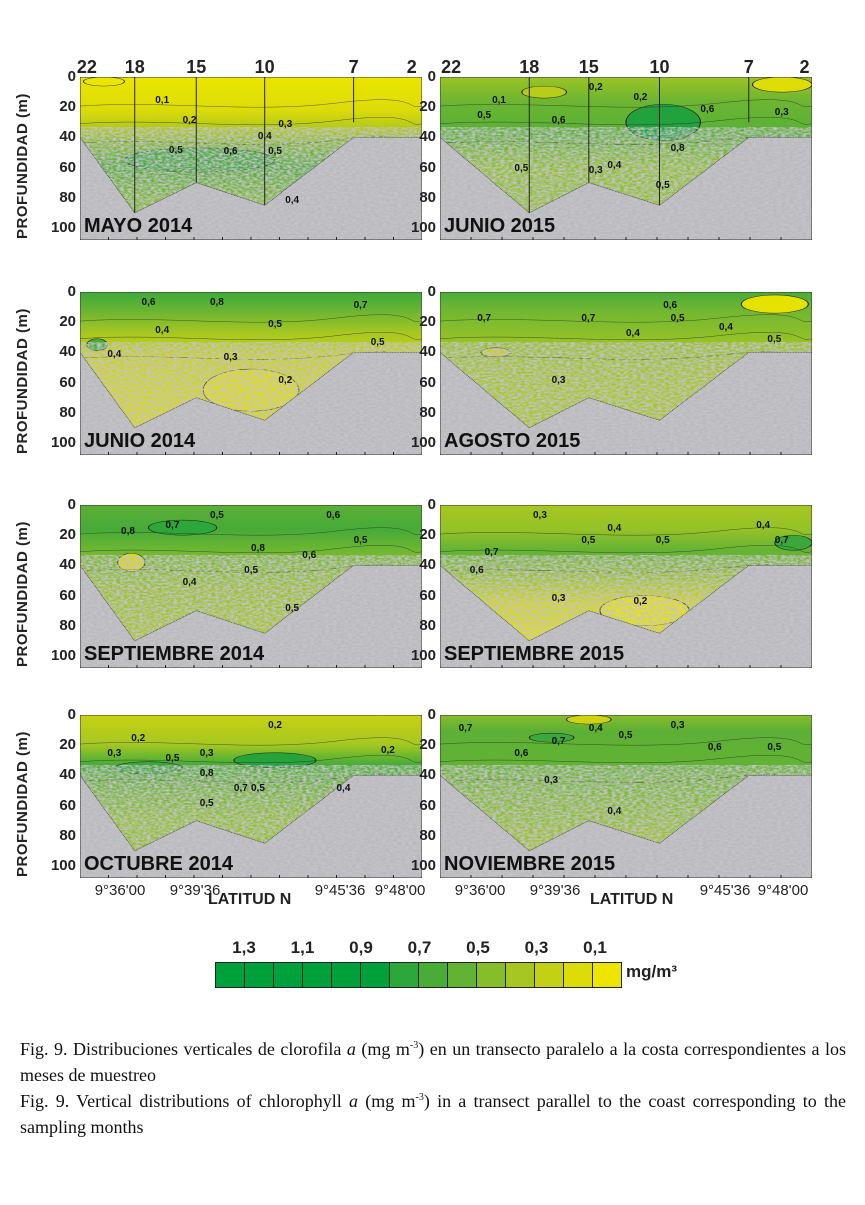 Image resolution: width=865 pixels, height=1205 pixels. What do you see at coordinates (595, 947) in the screenshot?
I see `legend-value: 0,1` at bounding box center [595, 947].